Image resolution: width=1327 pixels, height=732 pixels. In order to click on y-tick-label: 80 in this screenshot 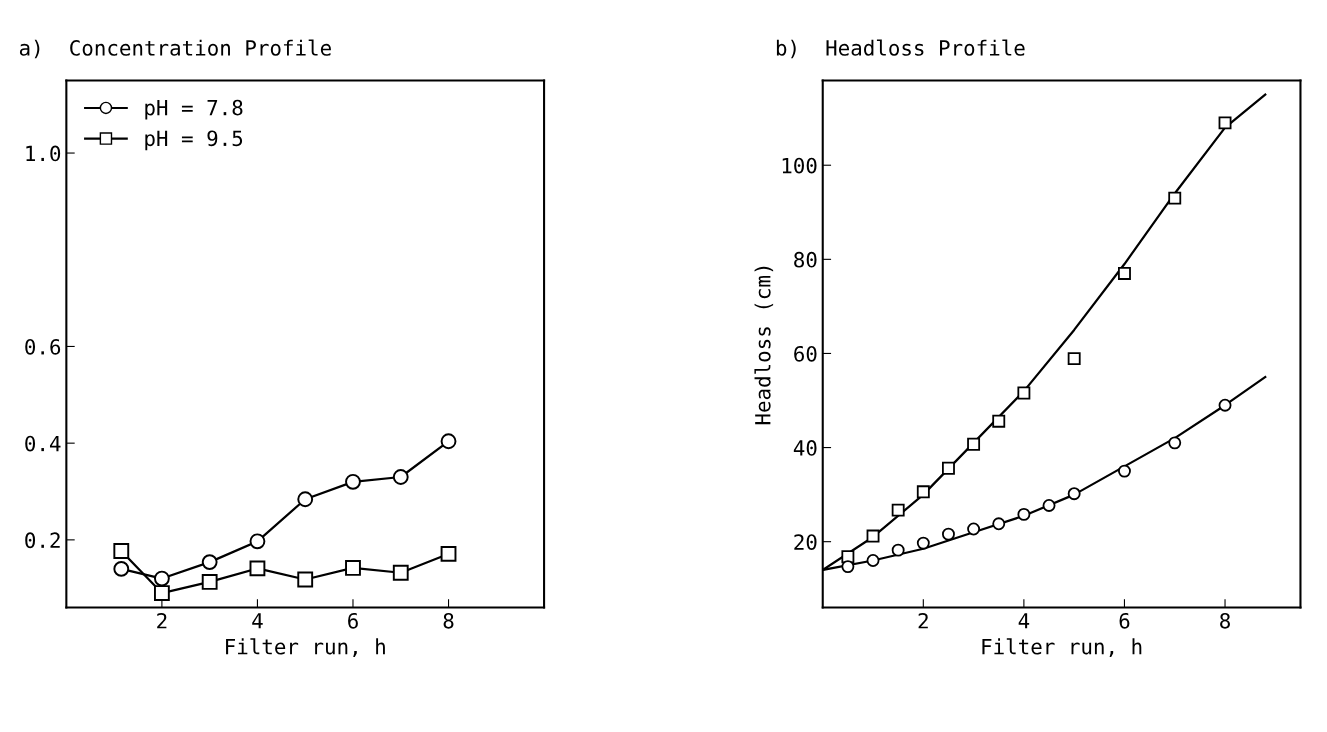, I will do `click(805, 259)`.